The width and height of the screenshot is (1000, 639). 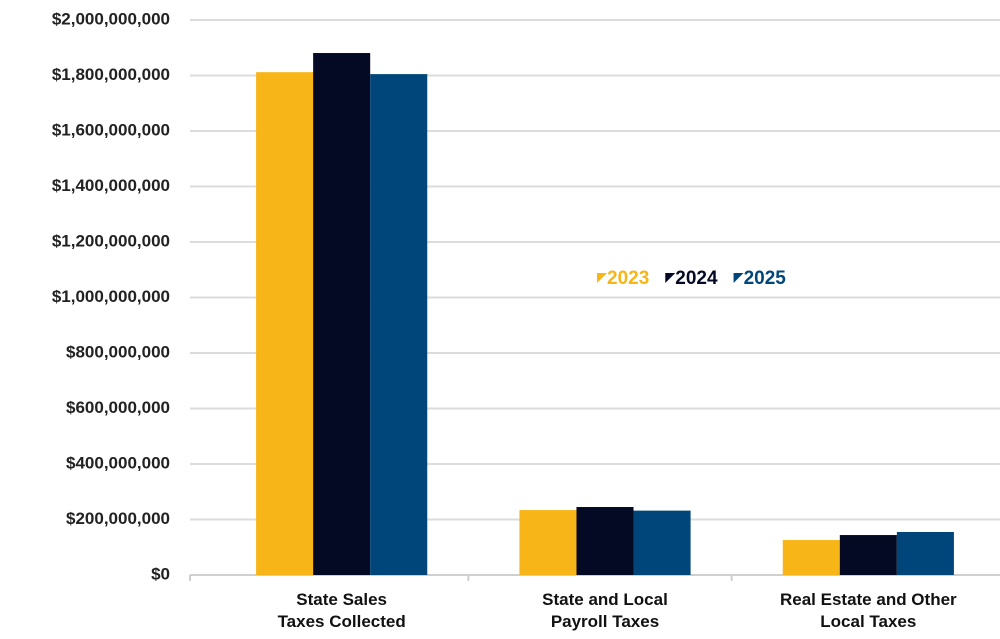 I want to click on y-tick-label: $800,000,000, so click(x=118, y=351).